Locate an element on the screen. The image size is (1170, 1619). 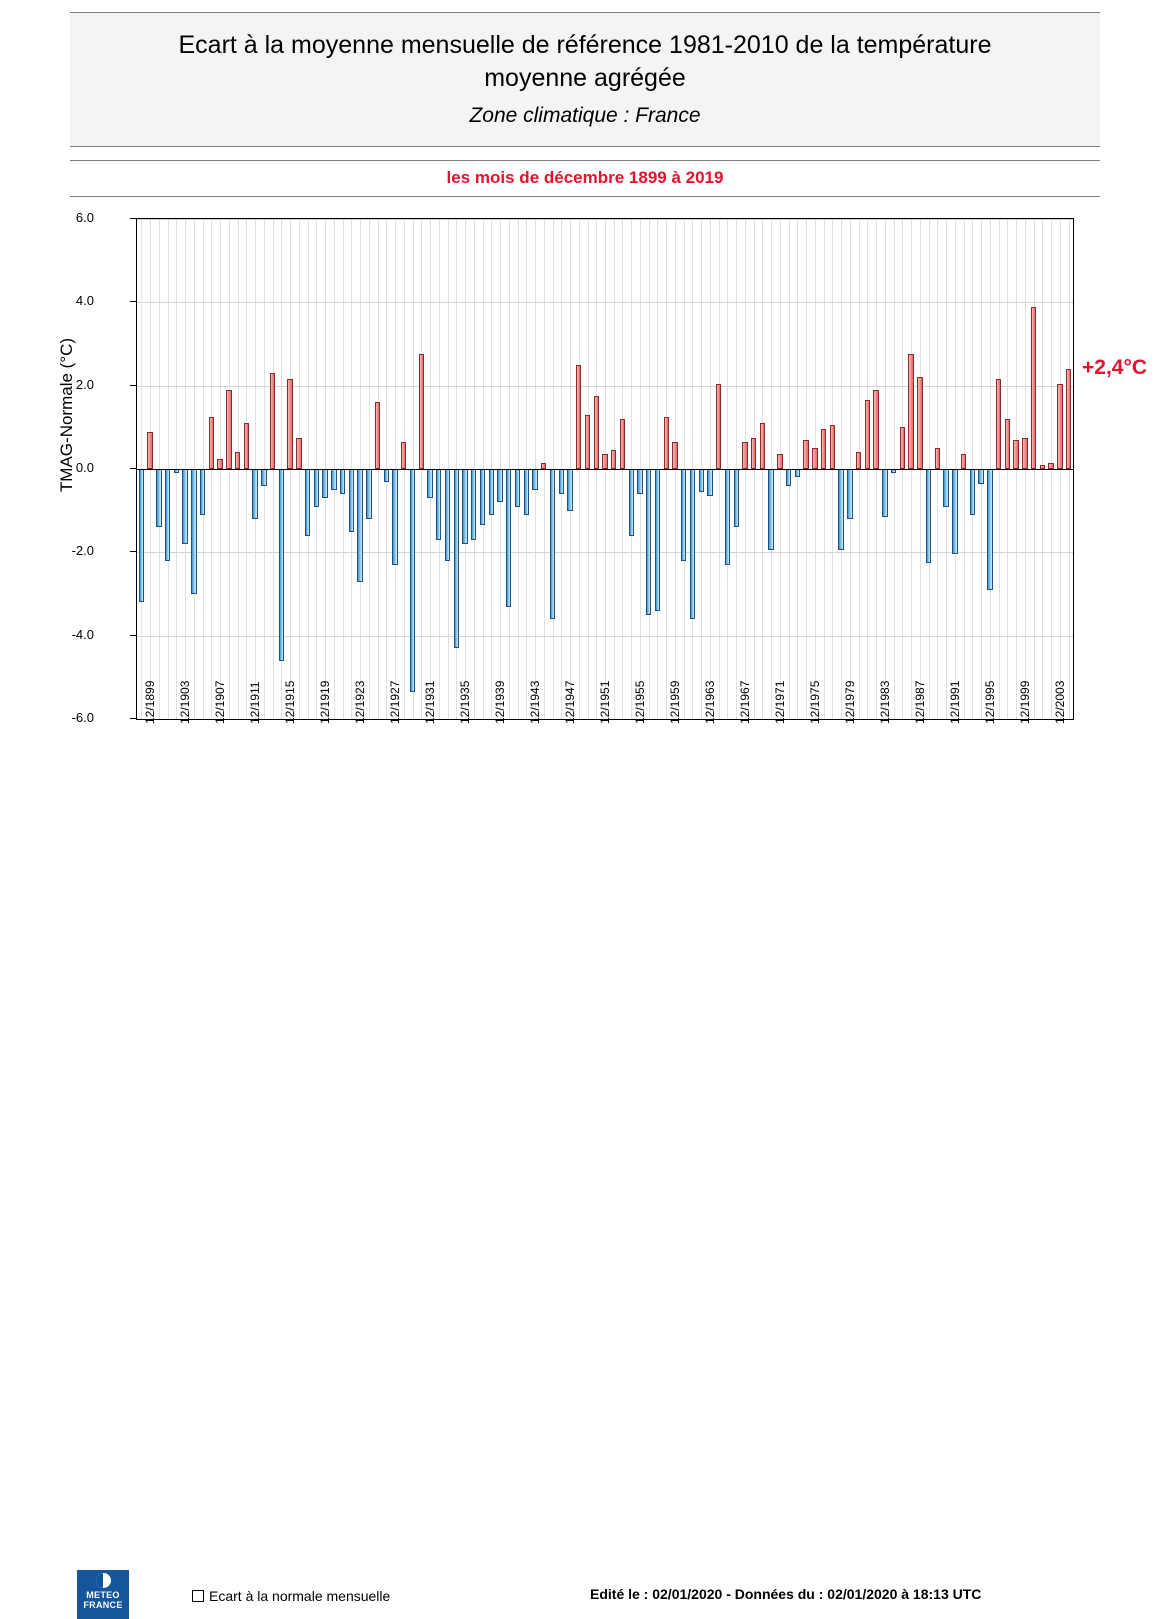
bar-1965 is located at coordinates (719, 426).